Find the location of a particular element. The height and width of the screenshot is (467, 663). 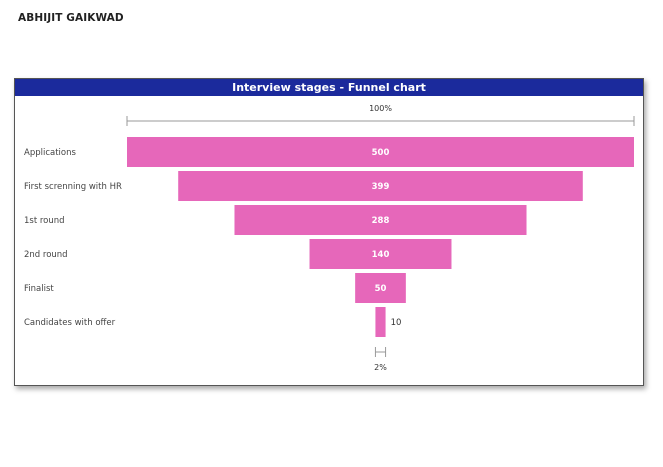

top-percent-label: 100% is located at coordinates (380, 108).